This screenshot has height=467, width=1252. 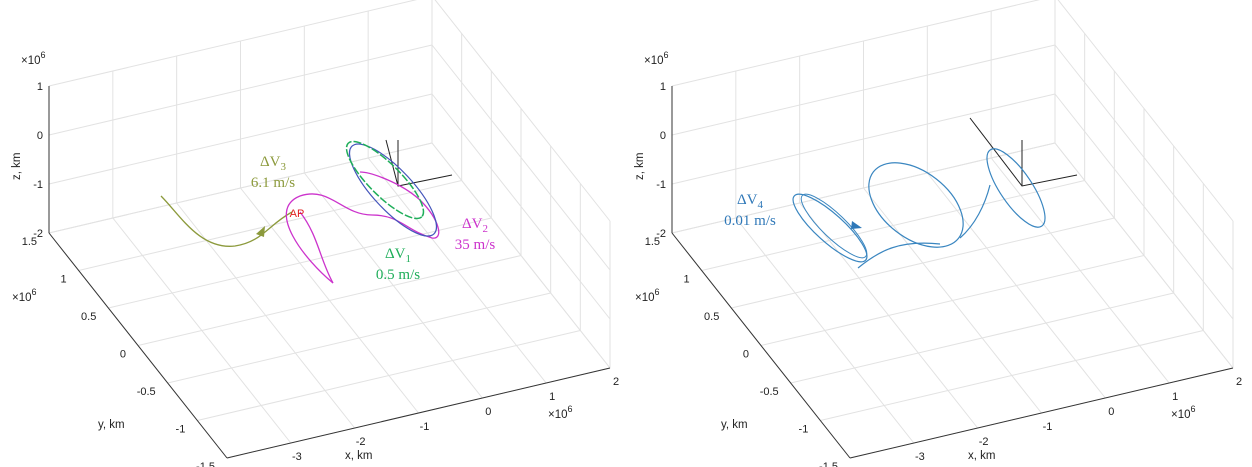 I want to click on annotation-dv1: ΔV1 0.5 m/s, so click(x=398, y=264).